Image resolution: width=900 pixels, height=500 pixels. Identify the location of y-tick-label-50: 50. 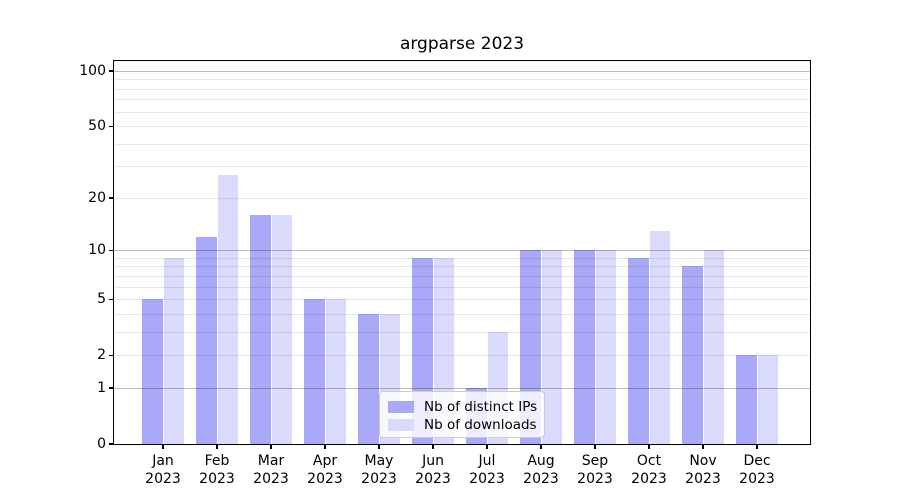
(97, 126).